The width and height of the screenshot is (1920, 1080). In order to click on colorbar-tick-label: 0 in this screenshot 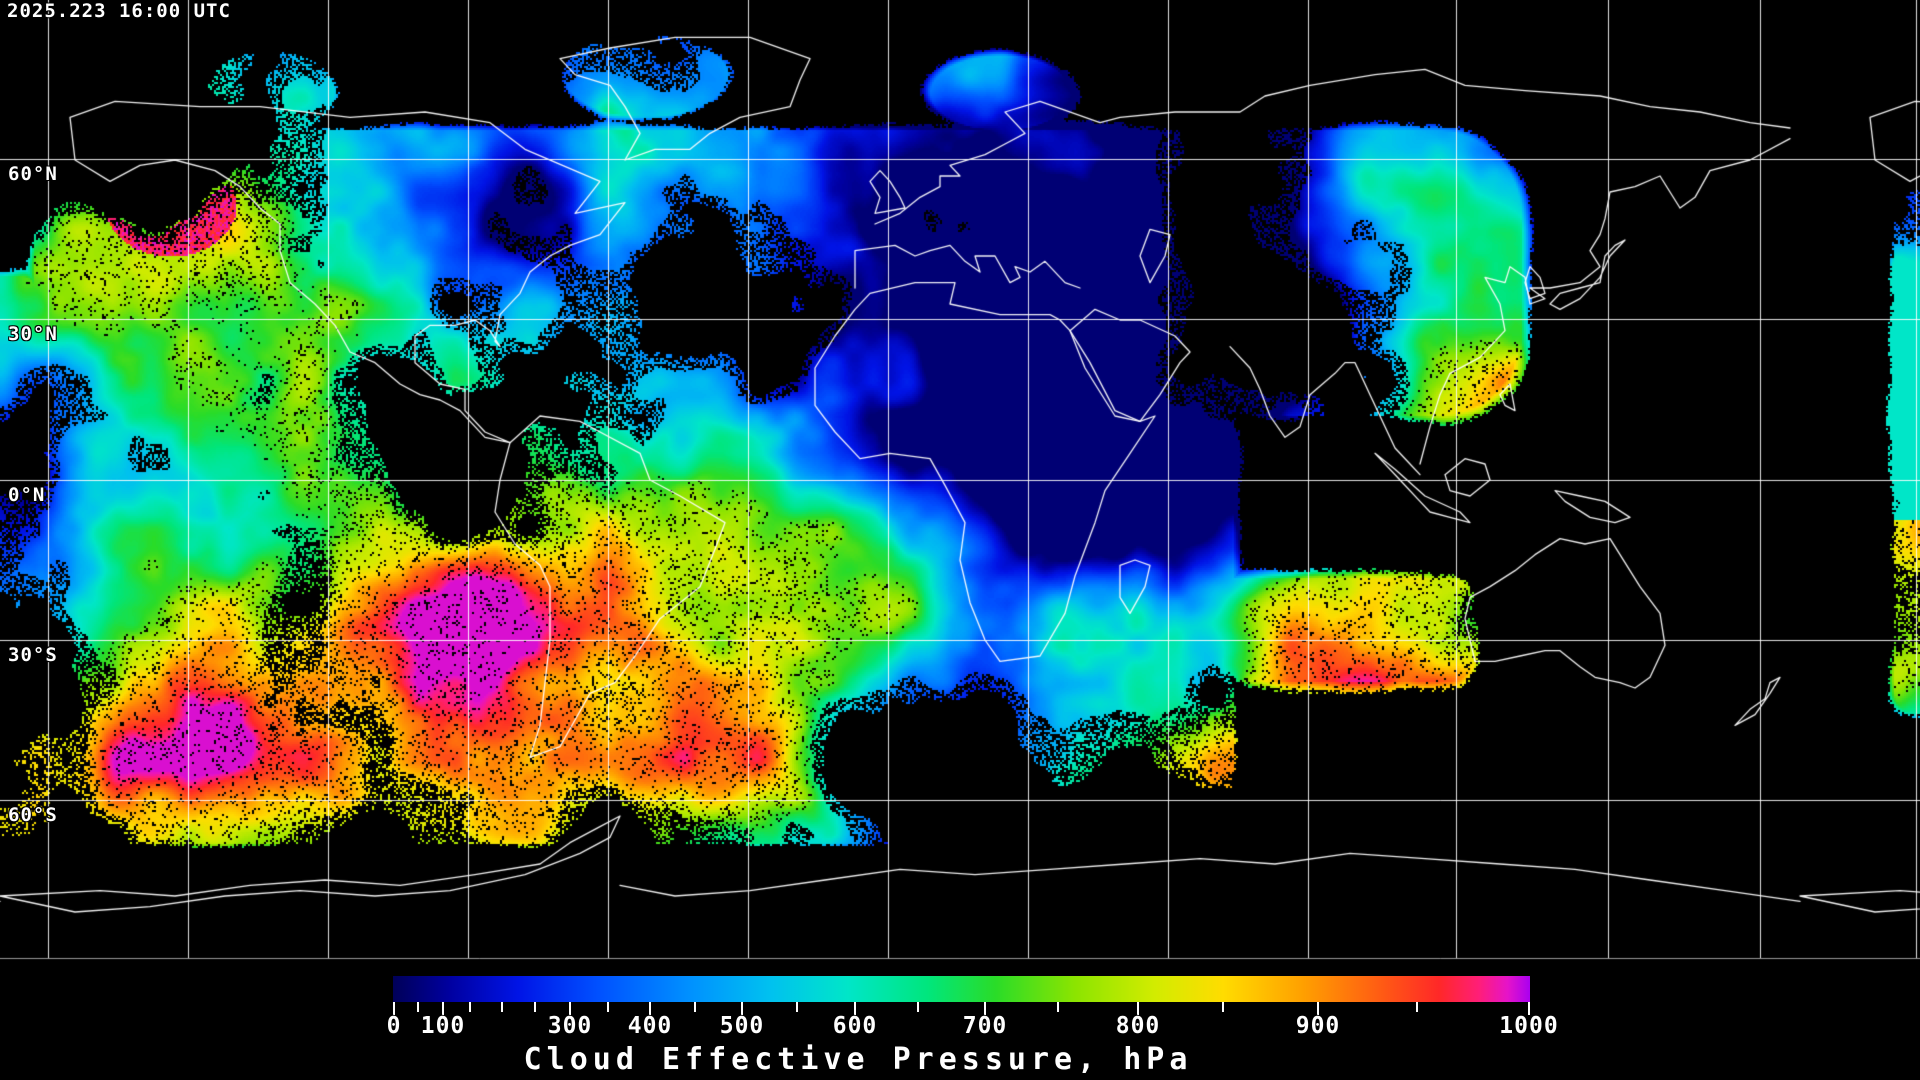, I will do `click(394, 1026)`.